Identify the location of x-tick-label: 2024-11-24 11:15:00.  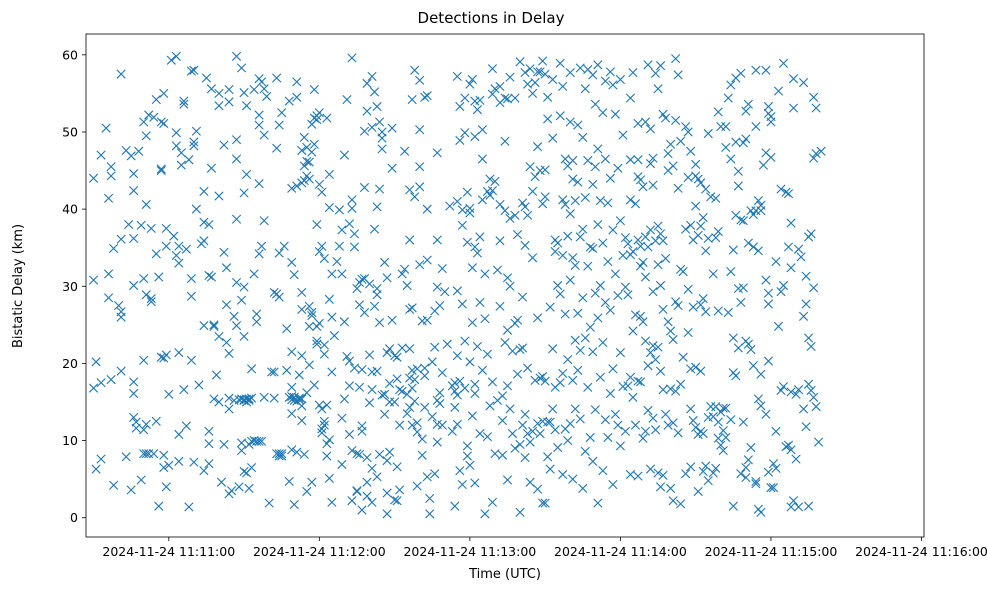
(771, 551).